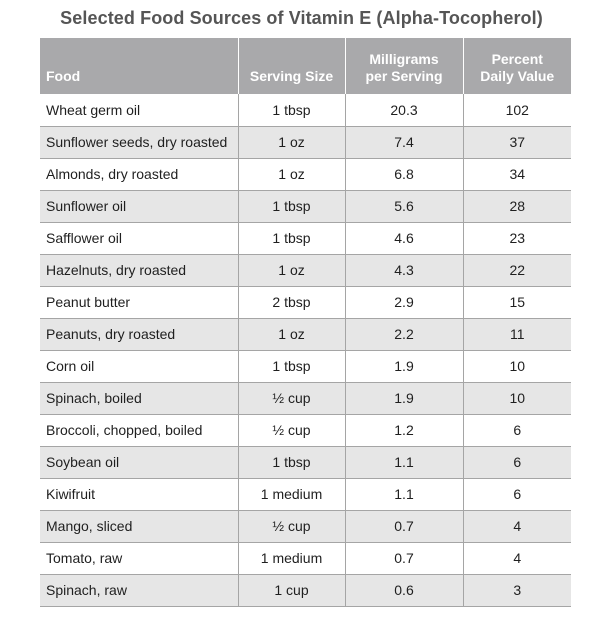 The width and height of the screenshot is (603, 629). Describe the element at coordinates (139, 110) in the screenshot. I see `food-cell: Wheat germ oil` at that location.